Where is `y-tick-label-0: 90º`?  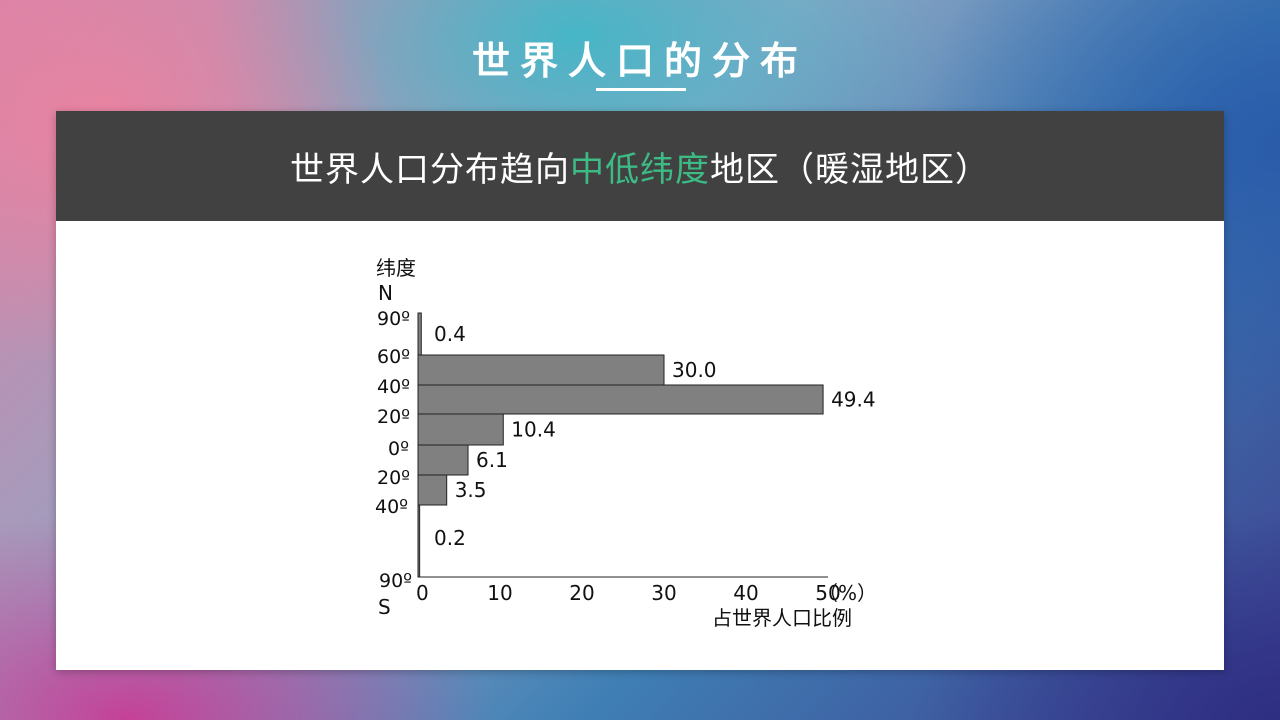 y-tick-label-0: 90º is located at coordinates (393, 319).